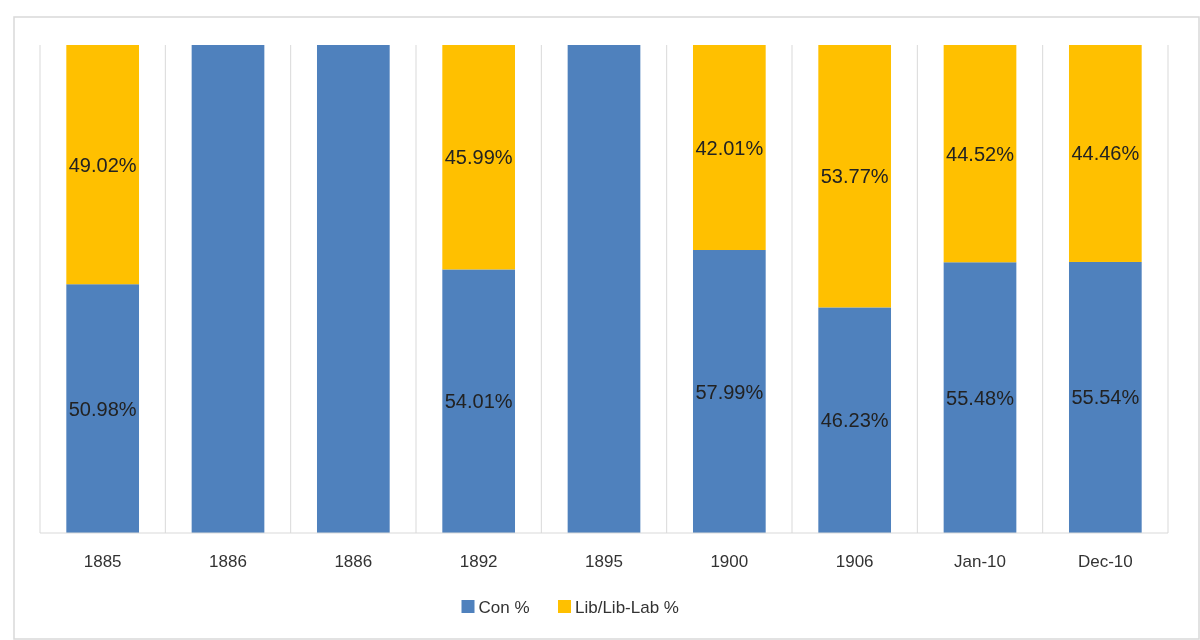 The image size is (1200, 640). I want to click on data-label: 45.99%, so click(478, 157).